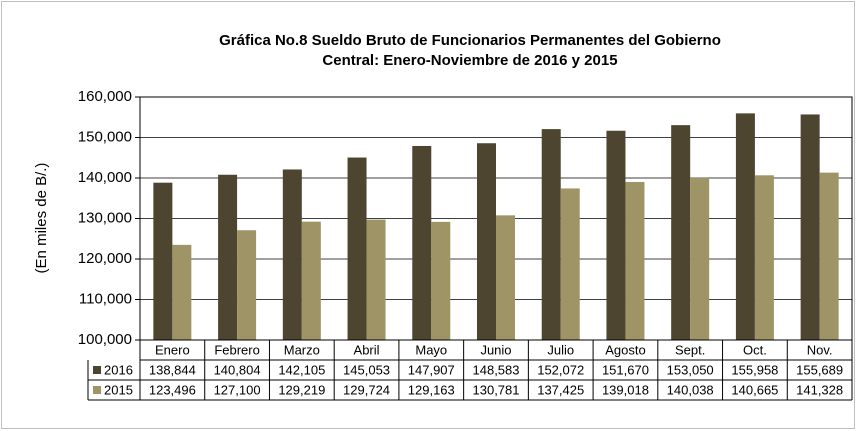  What do you see at coordinates (105, 96) in the screenshot?
I see `y-tick-label: 160,000` at bounding box center [105, 96].